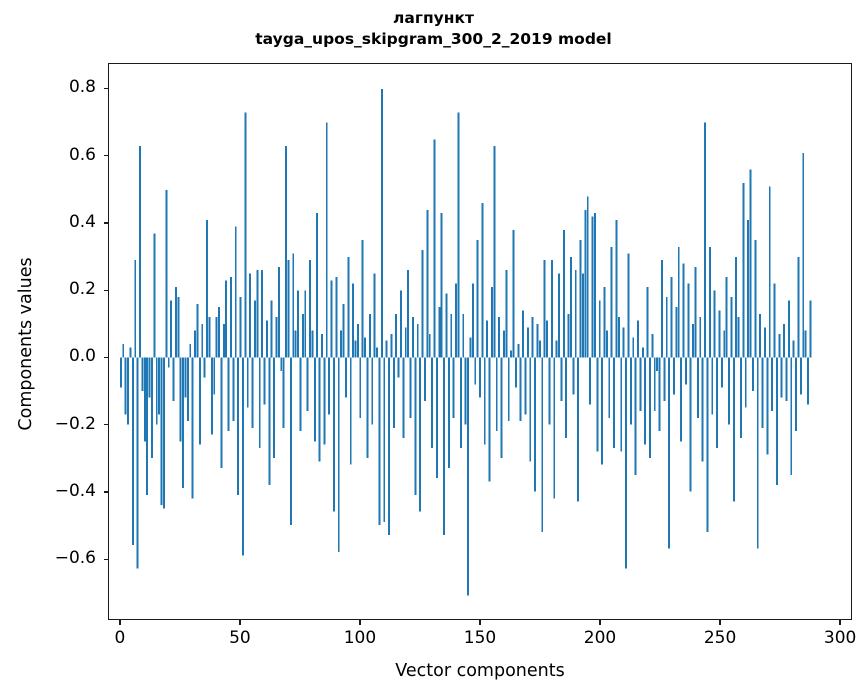 The width and height of the screenshot is (867, 696). What do you see at coordinates (480, 671) in the screenshot?
I see `x-axis-label: Vector components` at bounding box center [480, 671].